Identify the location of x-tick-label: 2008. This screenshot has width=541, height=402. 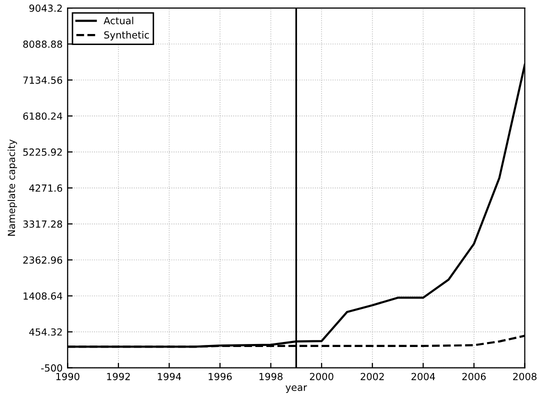
(524, 376).